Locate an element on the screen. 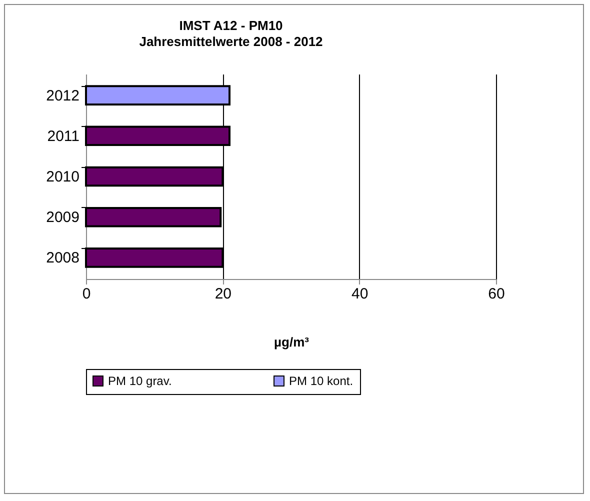  legend-label: PM 10 grav. is located at coordinates (140, 381).